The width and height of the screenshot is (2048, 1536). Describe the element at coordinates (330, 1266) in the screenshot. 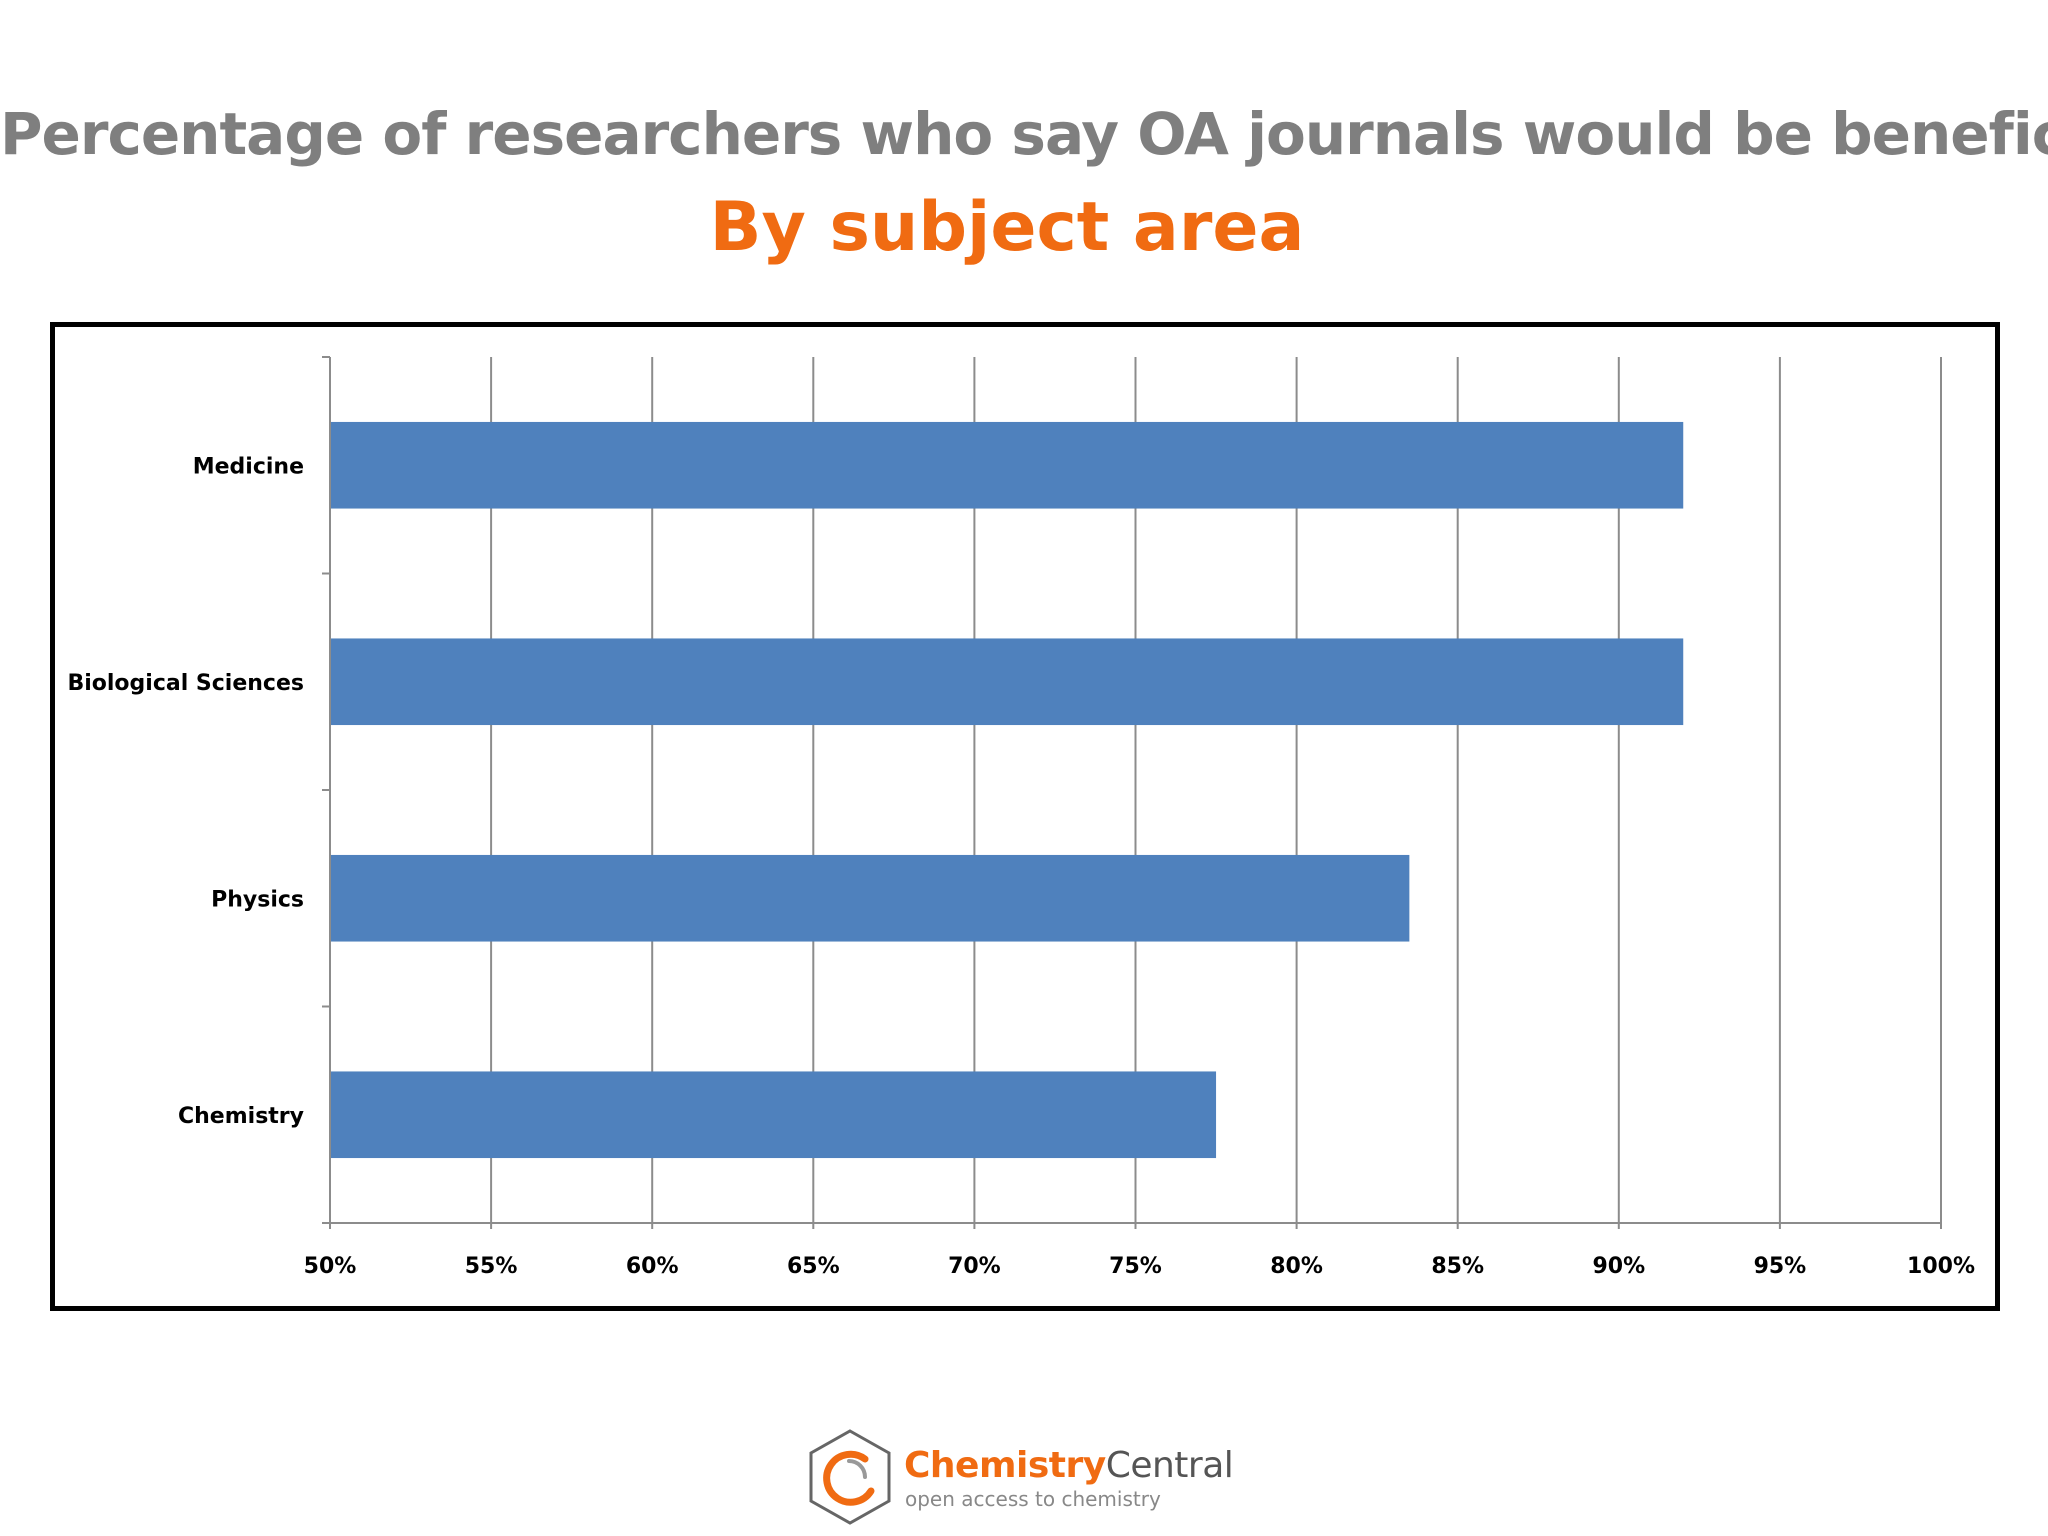

I see `x-tick-label: 50%` at that location.